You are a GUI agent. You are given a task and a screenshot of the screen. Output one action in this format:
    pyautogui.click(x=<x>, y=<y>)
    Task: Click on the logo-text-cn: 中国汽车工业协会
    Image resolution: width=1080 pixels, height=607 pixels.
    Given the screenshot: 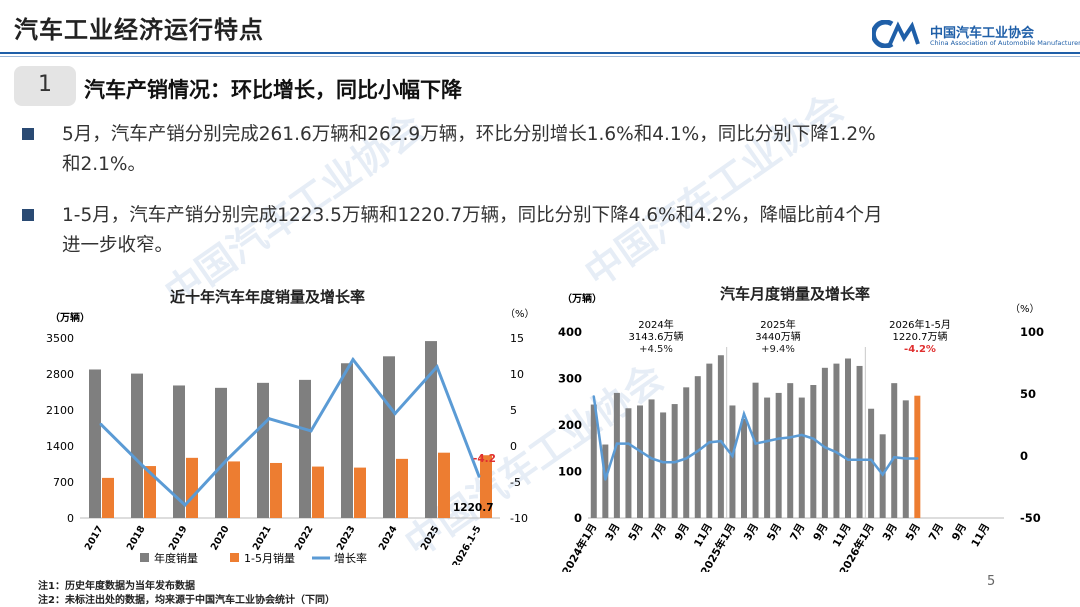 What is the action you would take?
    pyautogui.click(x=982, y=33)
    